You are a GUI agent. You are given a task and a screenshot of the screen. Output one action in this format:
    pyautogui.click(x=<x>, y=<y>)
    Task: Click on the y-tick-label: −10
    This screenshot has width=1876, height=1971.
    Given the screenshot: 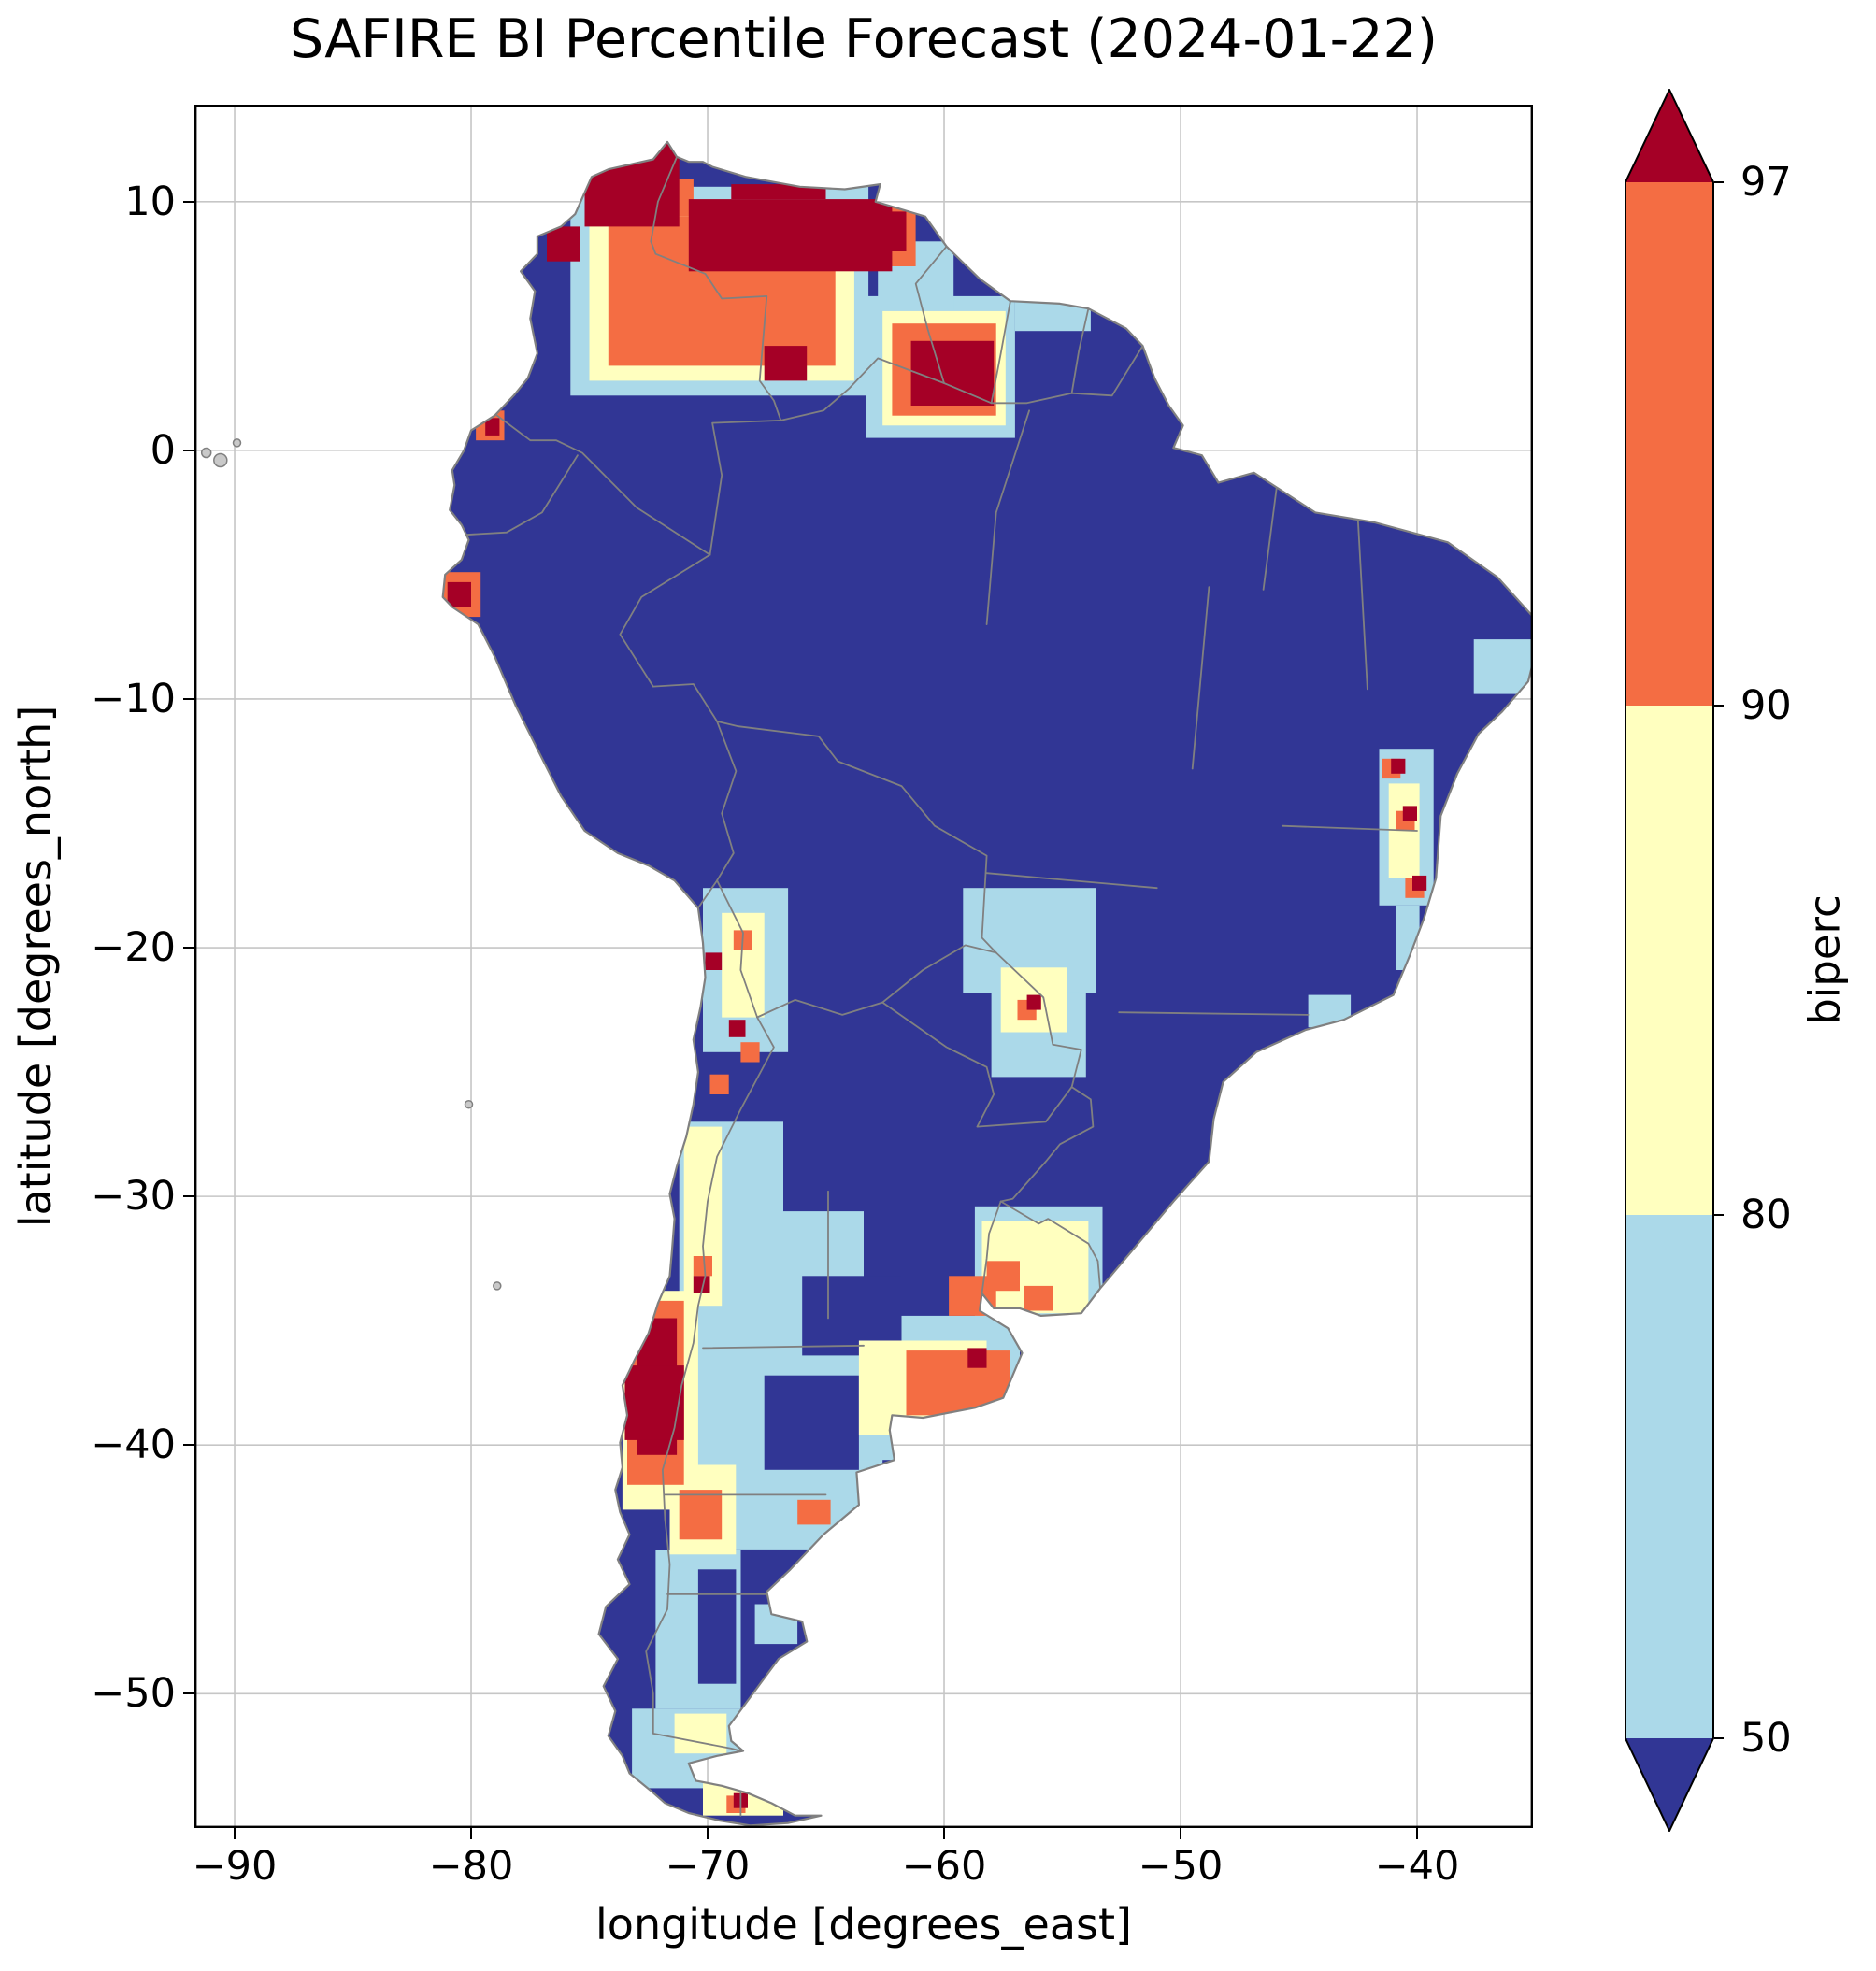 What is the action you would take?
    pyautogui.click(x=133, y=699)
    